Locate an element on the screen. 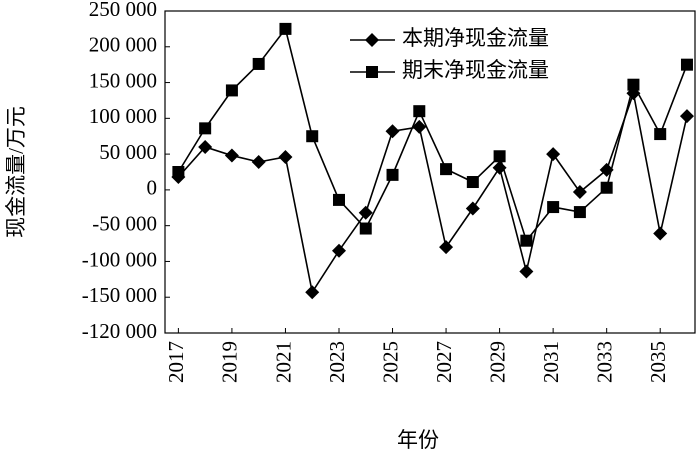 The width and height of the screenshot is (700, 465). y-tick-label: -100 000 is located at coordinates (119, 259).